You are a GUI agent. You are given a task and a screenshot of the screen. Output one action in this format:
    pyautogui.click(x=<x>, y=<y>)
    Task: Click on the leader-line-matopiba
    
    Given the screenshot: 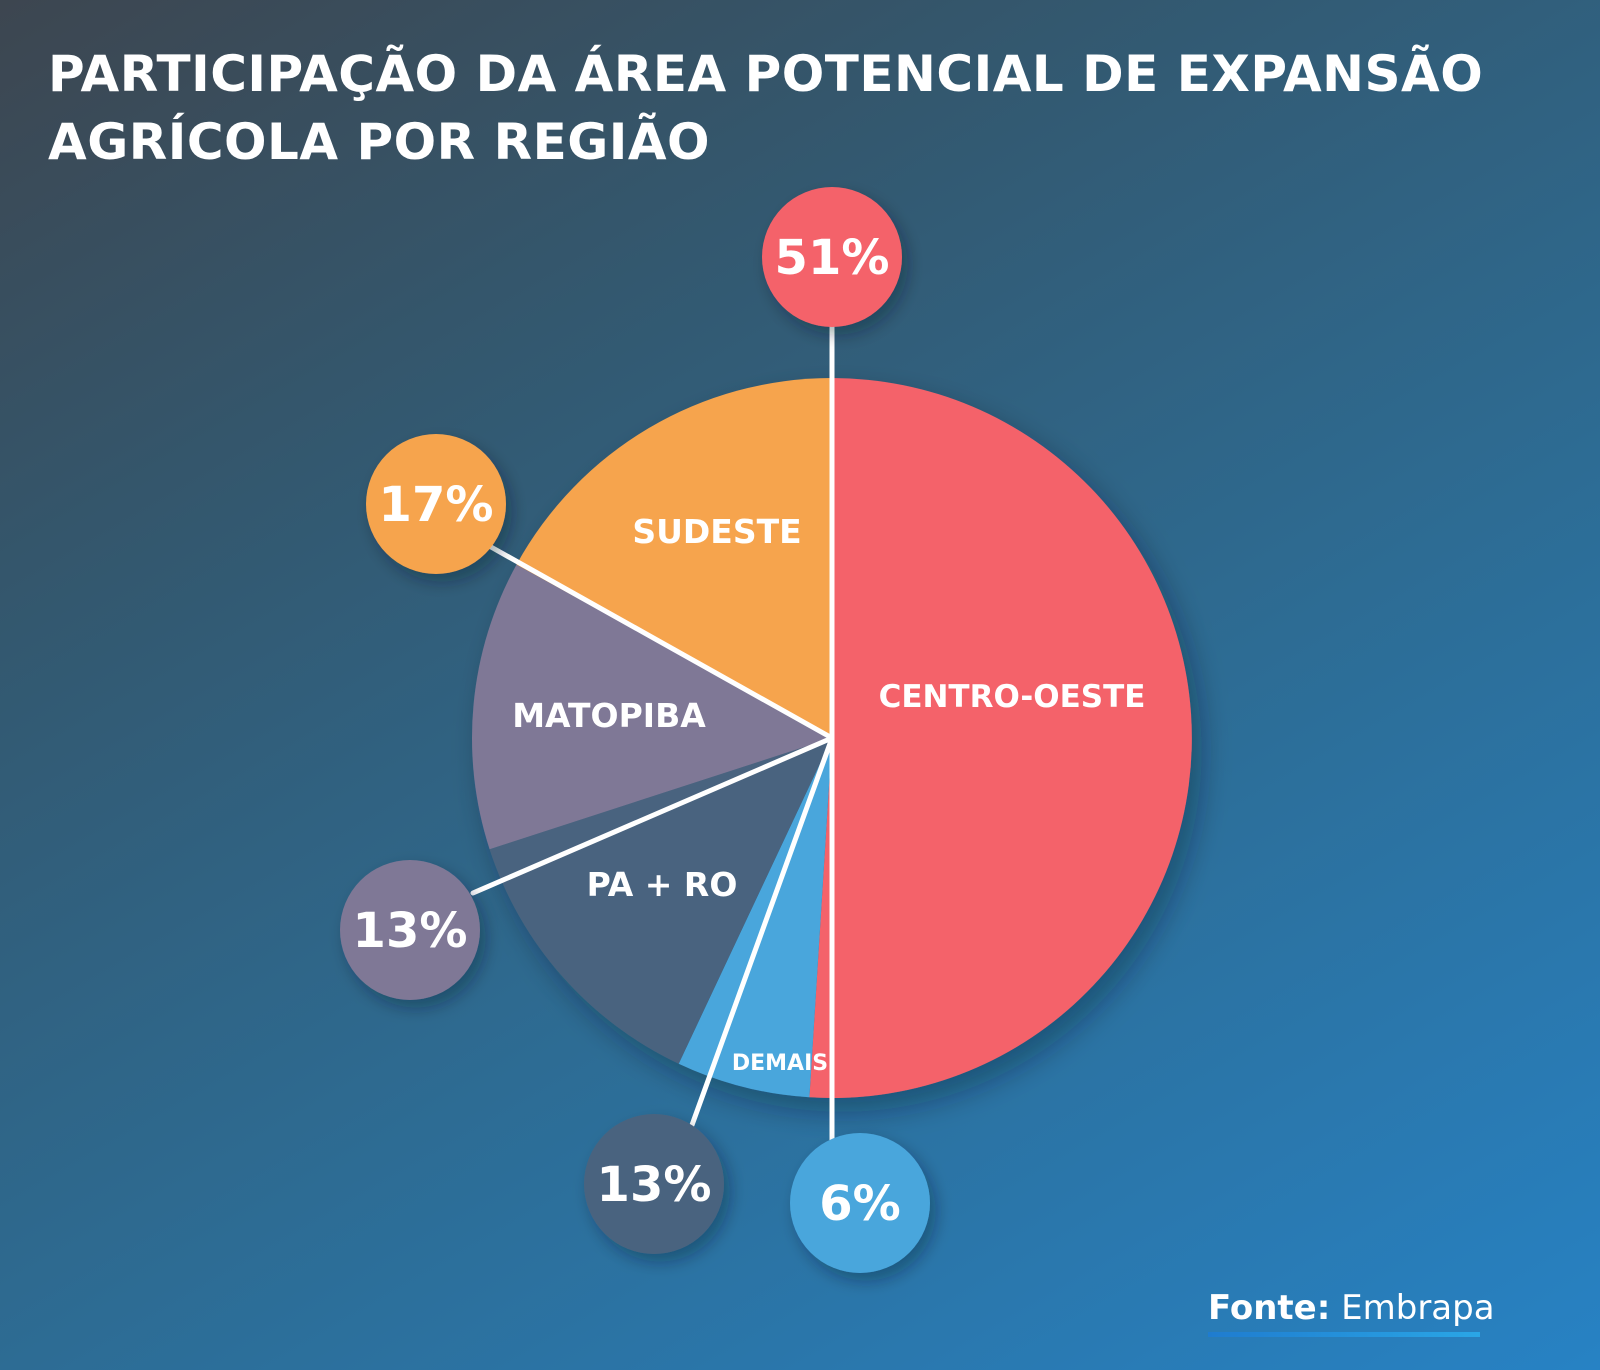 What is the action you would take?
    pyautogui.click(x=652, y=815)
    